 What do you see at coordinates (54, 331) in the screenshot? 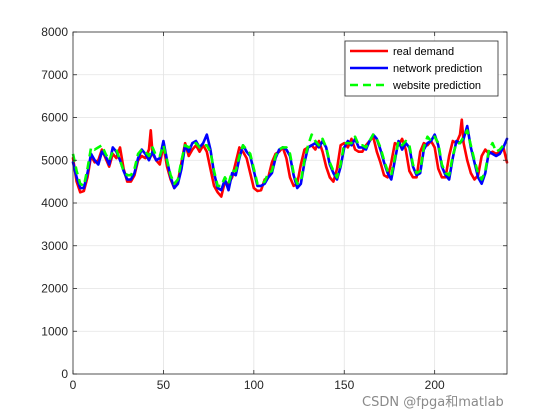
I see `y-tick-label: 1000` at bounding box center [54, 331].